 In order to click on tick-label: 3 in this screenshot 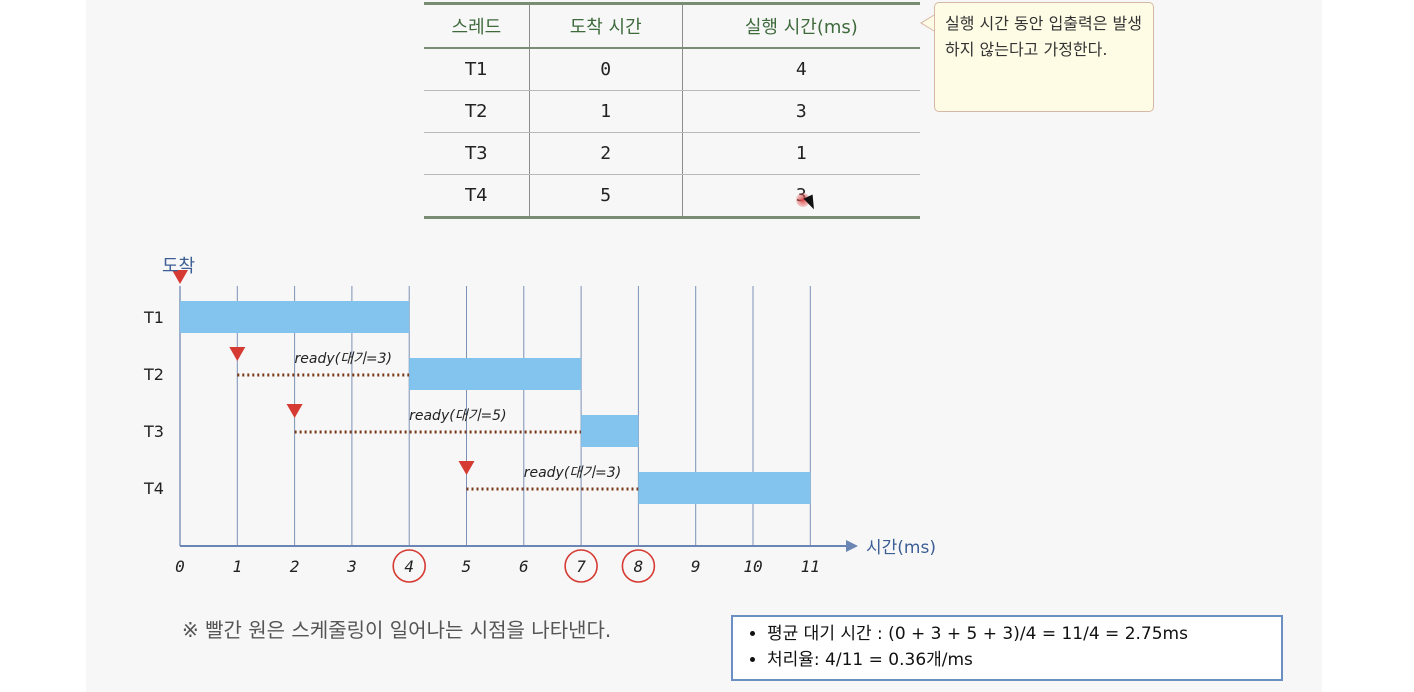, I will do `click(351, 566)`.